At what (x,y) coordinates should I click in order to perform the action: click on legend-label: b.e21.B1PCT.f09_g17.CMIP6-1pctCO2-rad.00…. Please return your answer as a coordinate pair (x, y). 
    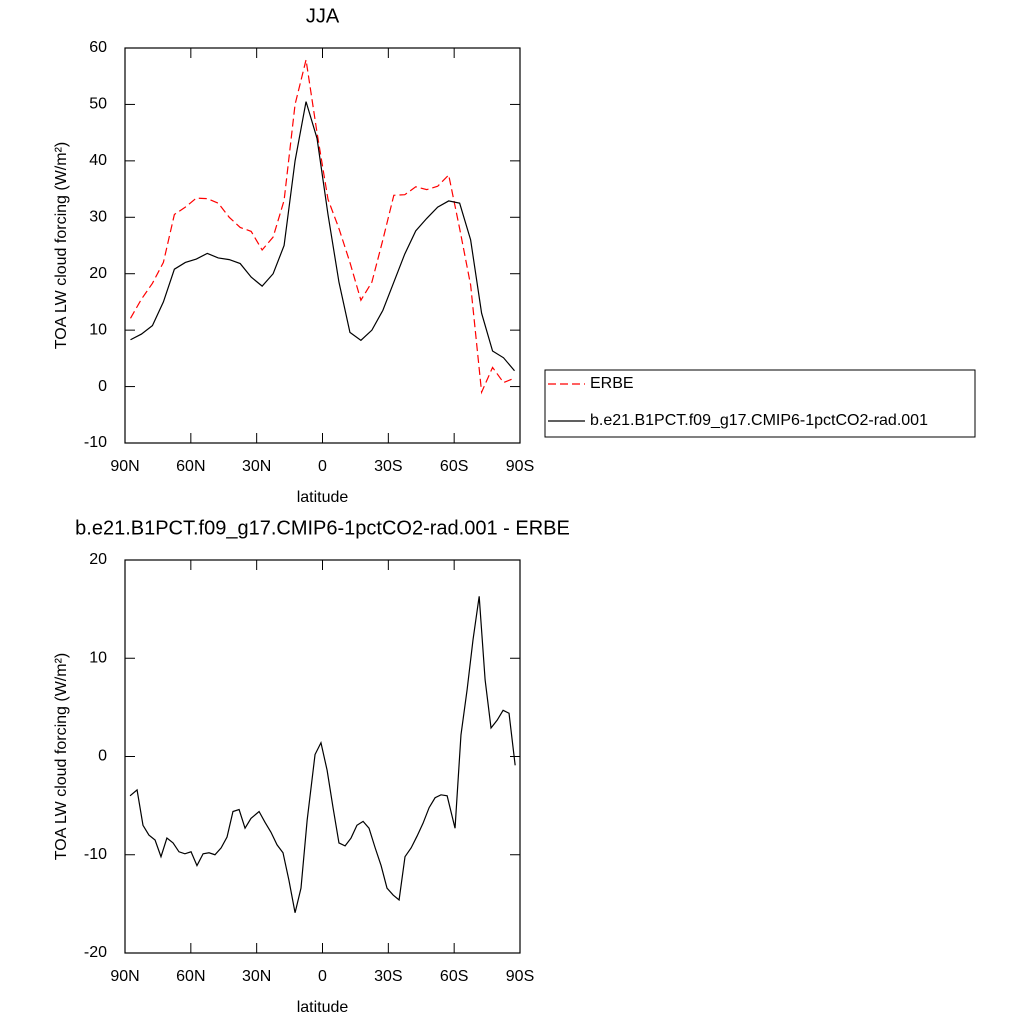
    Looking at the image, I should click on (759, 420).